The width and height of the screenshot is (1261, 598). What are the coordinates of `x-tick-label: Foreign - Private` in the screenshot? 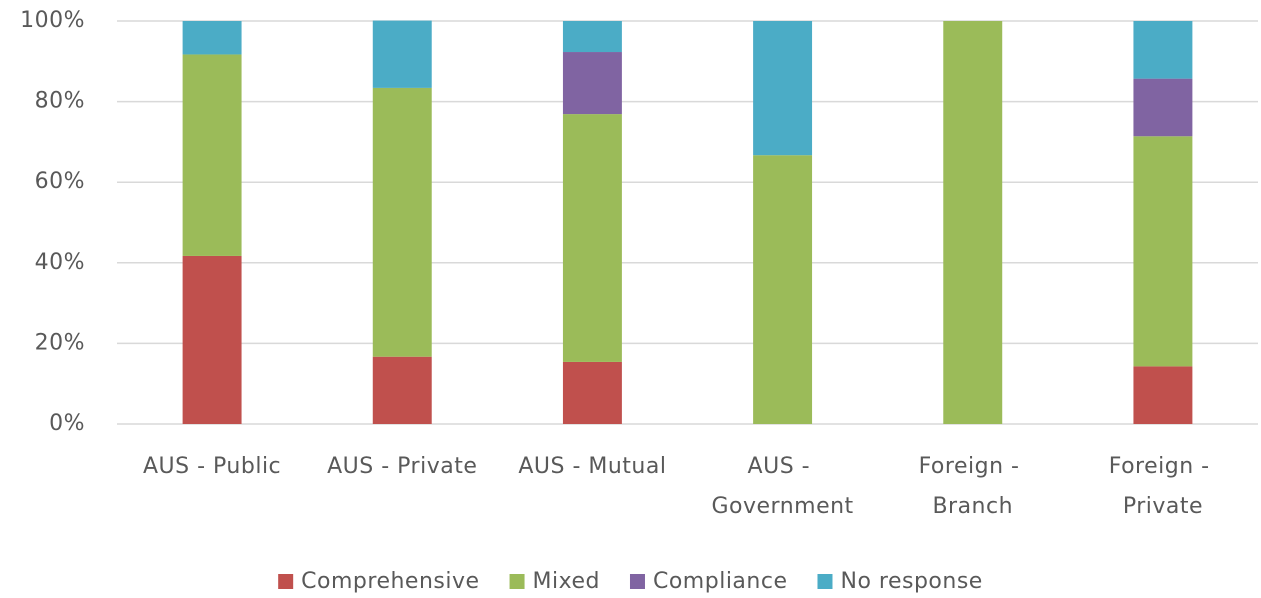 It's located at (1163, 486).